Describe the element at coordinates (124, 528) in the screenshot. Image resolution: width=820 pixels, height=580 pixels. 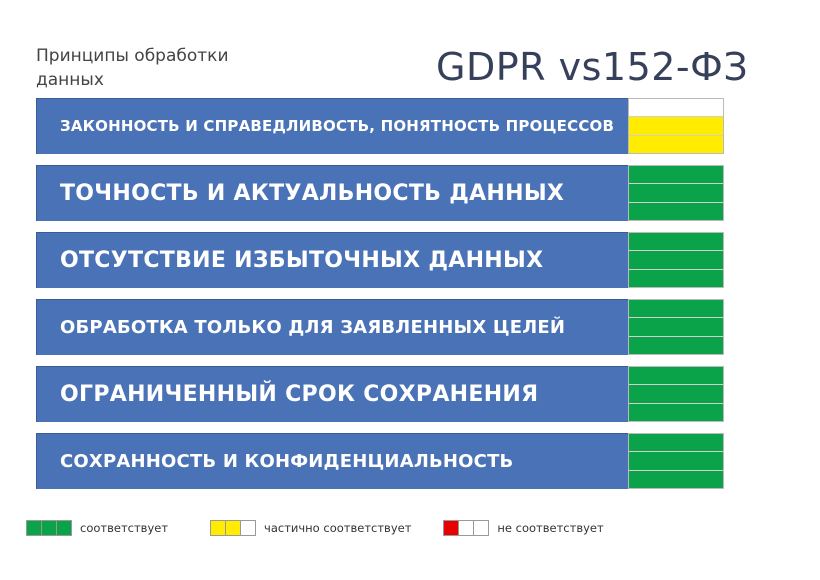
I see `legend-label: соответствует` at that location.